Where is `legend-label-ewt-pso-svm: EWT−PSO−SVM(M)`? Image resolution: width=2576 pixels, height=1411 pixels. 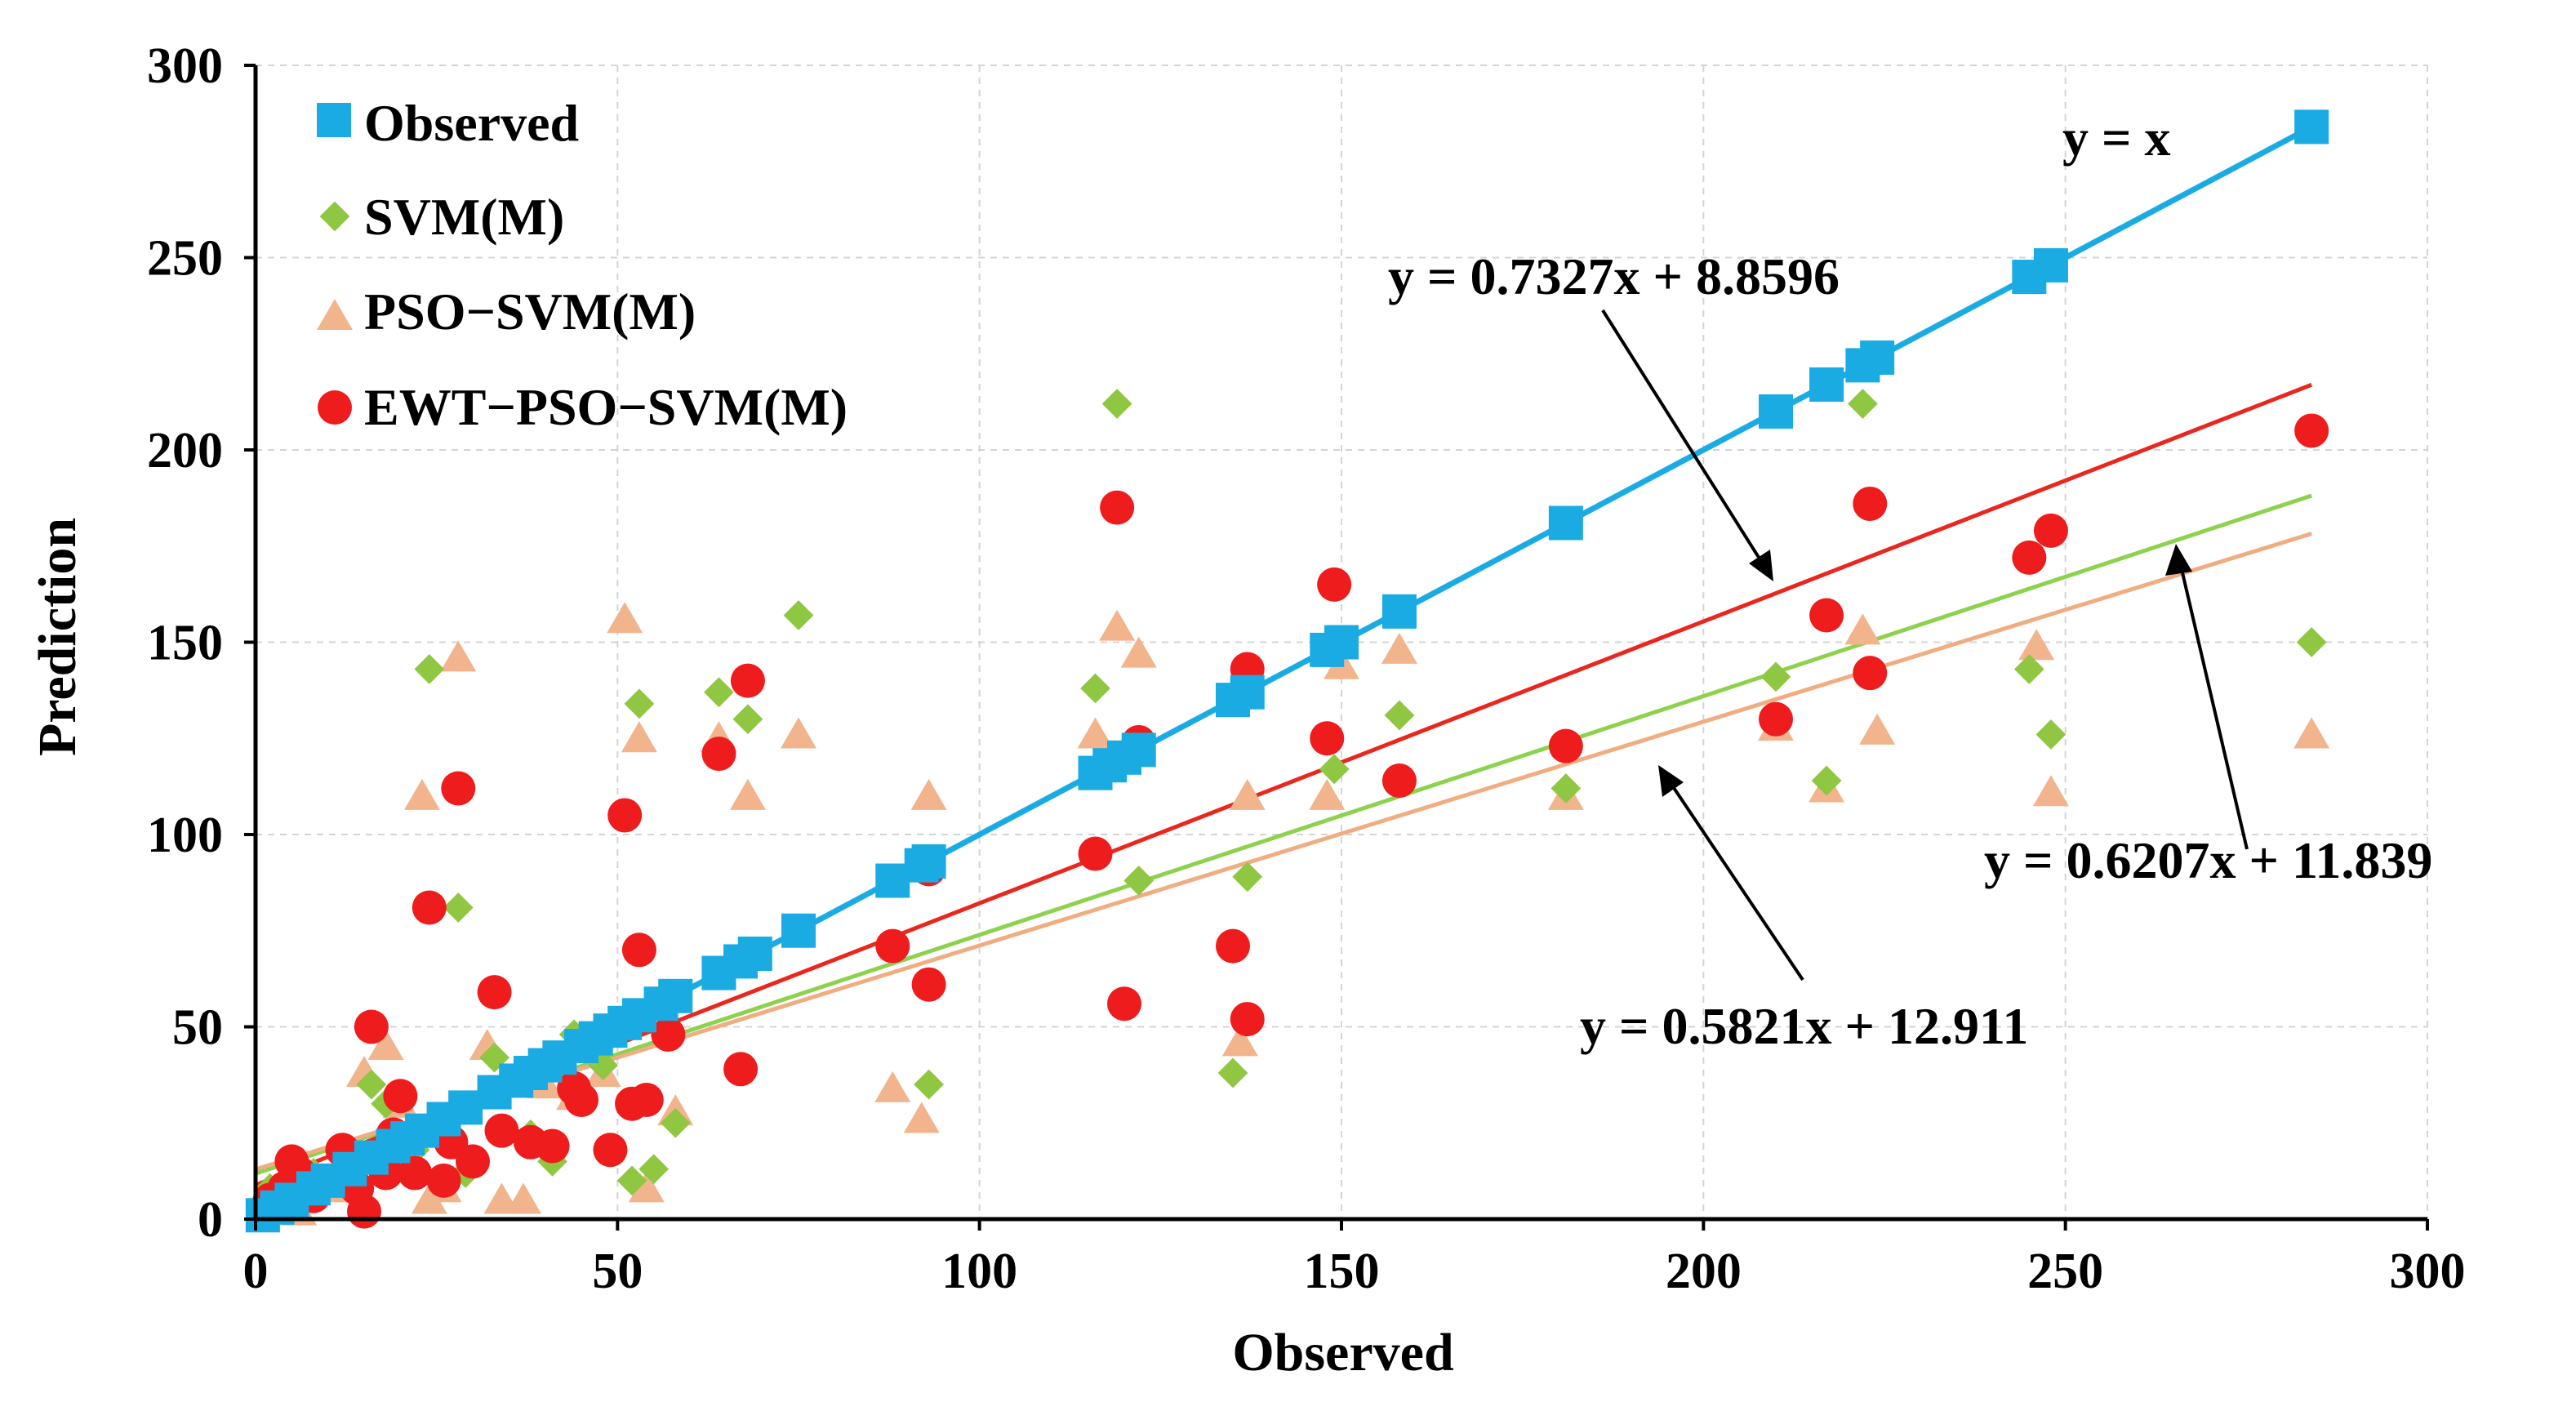 legend-label-ewt-pso-svm: EWT−PSO−SVM(M) is located at coordinates (606, 407).